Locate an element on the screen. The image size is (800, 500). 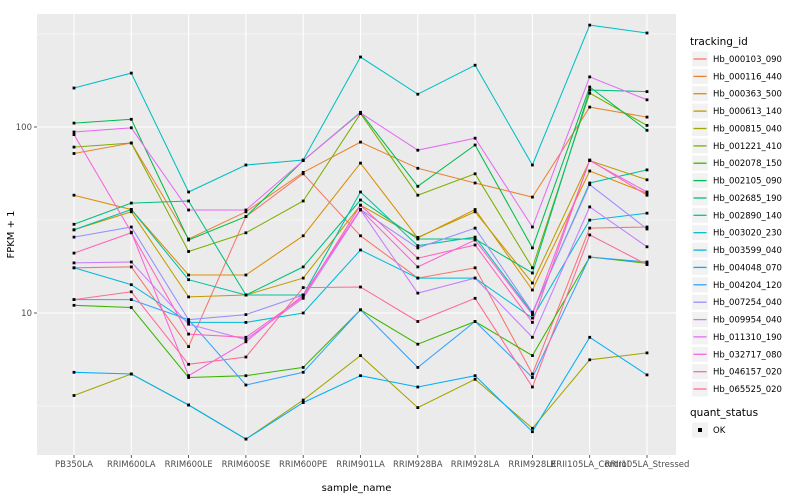
legend-entry: Hb_032717_080 is located at coordinates (737, 354).